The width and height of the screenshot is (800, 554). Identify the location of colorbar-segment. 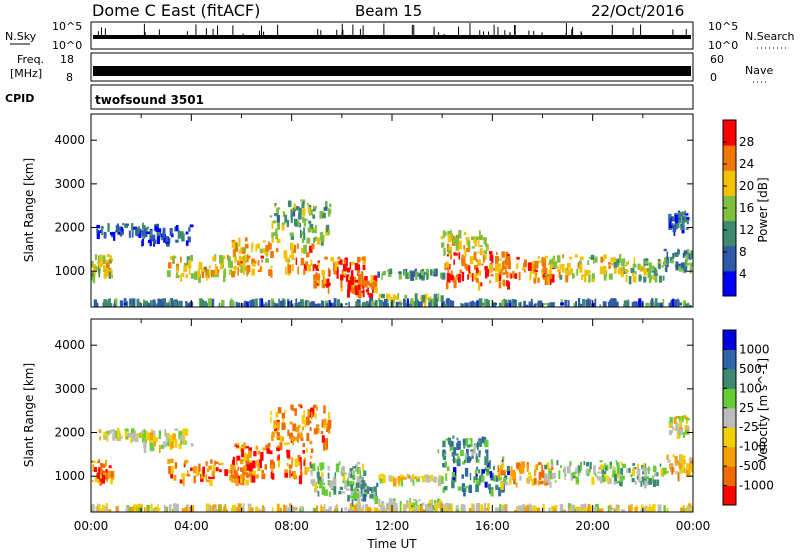
(729, 378).